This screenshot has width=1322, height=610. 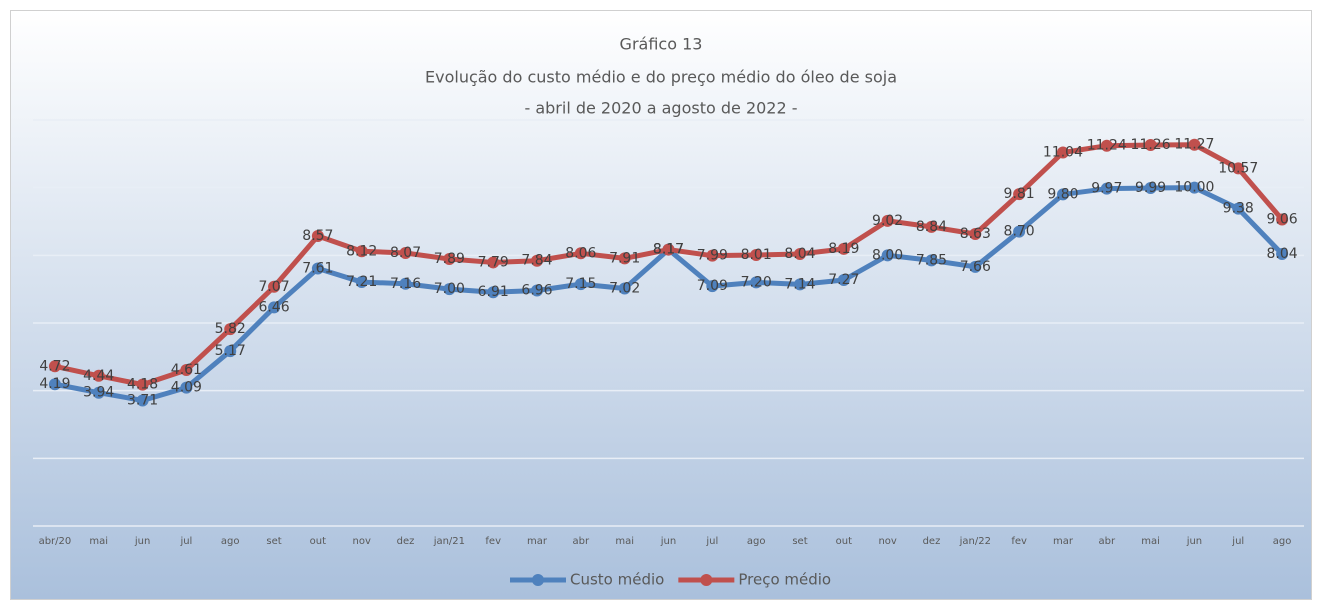 I want to click on data-label: 6.96, so click(x=536, y=291).